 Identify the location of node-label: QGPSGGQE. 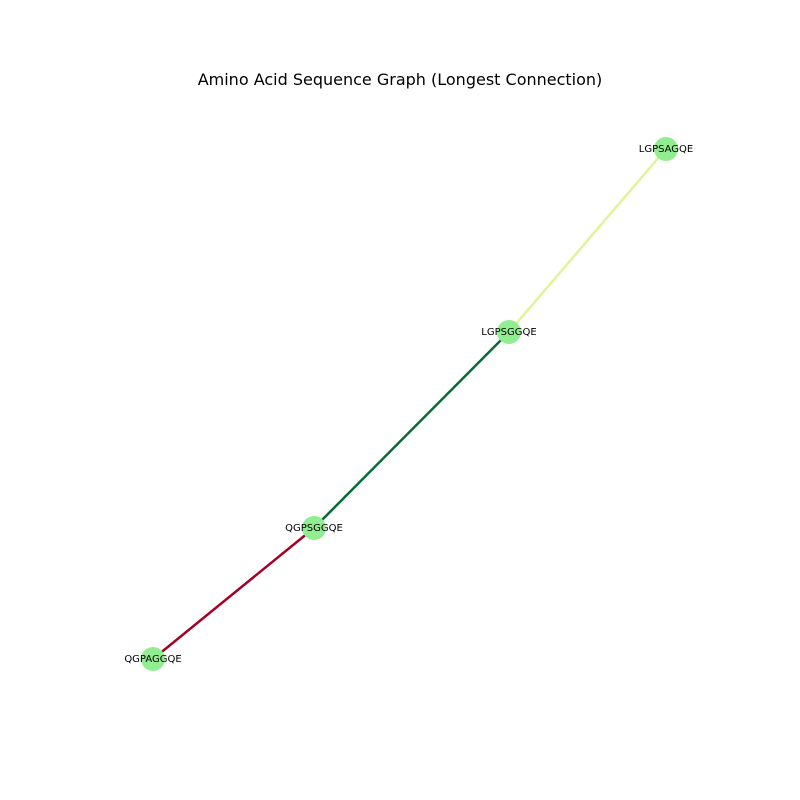
(314, 528).